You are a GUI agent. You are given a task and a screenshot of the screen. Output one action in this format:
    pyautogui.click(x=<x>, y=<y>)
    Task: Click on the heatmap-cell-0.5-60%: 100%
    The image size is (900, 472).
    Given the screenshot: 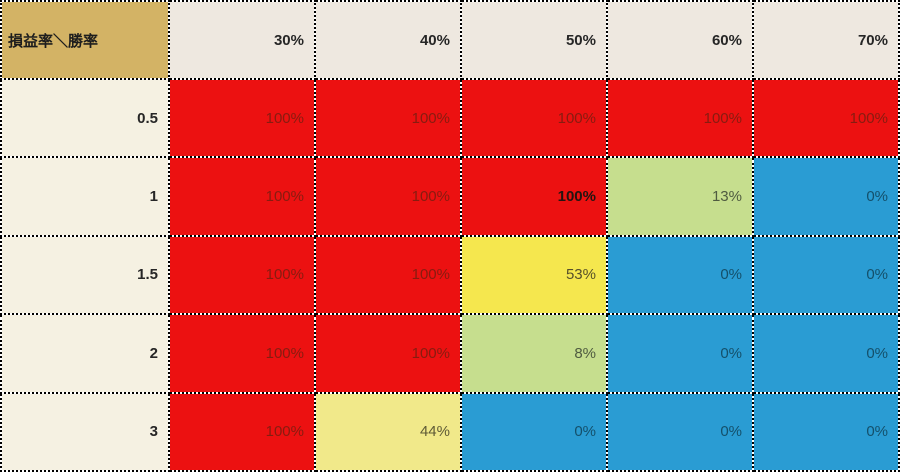 What is the action you would take?
    pyautogui.click(x=680, y=118)
    